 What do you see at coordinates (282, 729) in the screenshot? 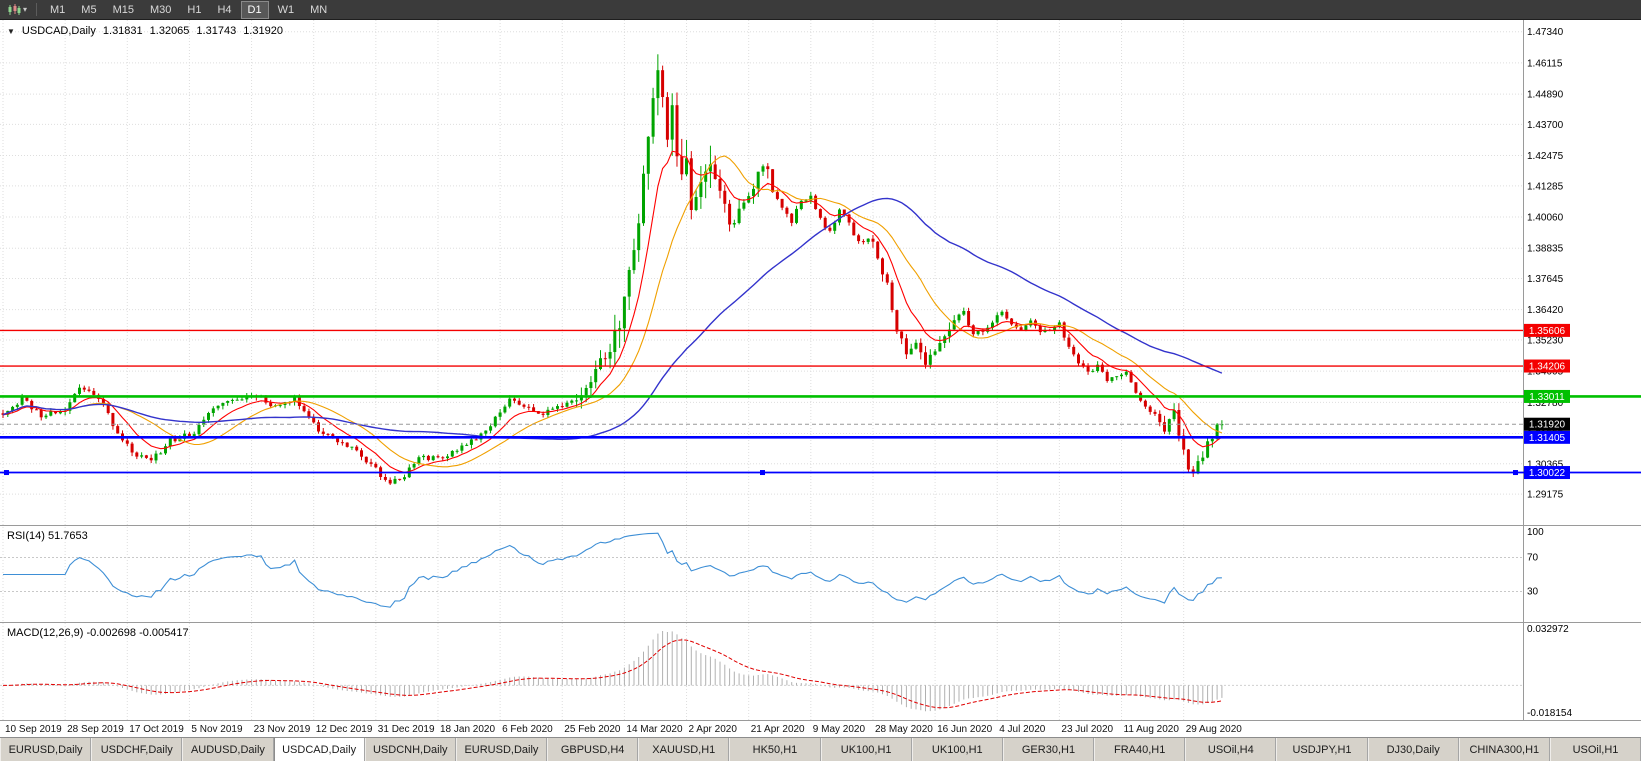
I see `date-axis-label: 23 Nov 2019` at bounding box center [282, 729].